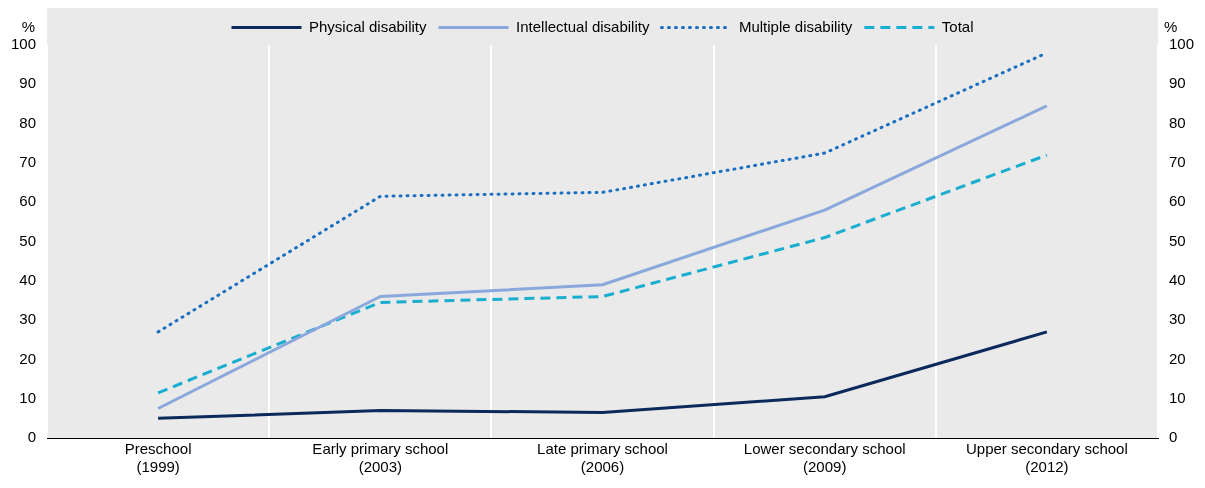 This screenshot has width=1205, height=488. Describe the element at coordinates (1177, 162) in the screenshot. I see `y2-tick-label: 70` at that location.